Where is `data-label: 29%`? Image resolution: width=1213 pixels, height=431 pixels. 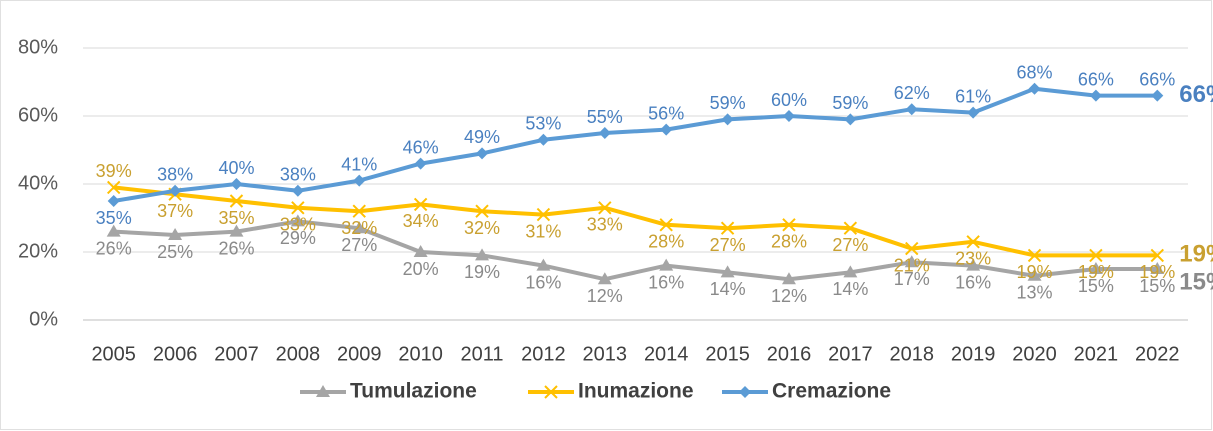 data-label: 29% is located at coordinates (298, 238).